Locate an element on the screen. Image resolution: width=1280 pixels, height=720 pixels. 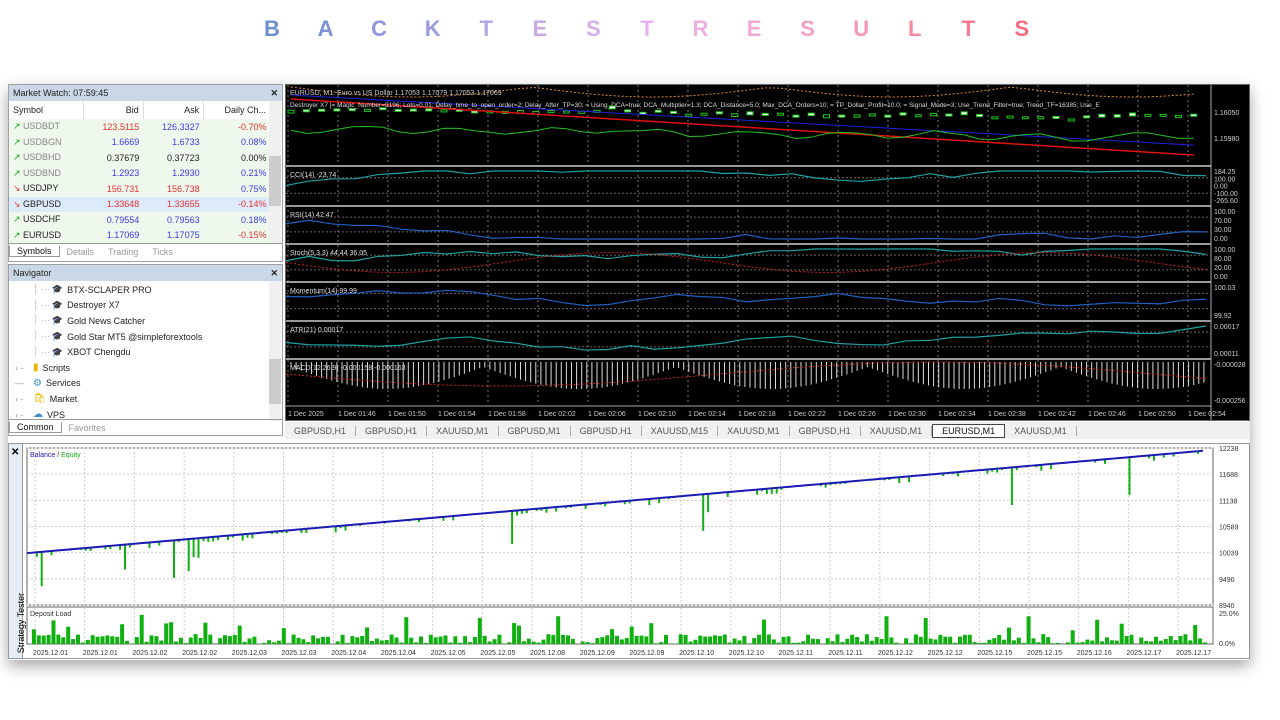
market-watch-title: Market Watch: 07:59:45 is located at coordinates (61, 93).